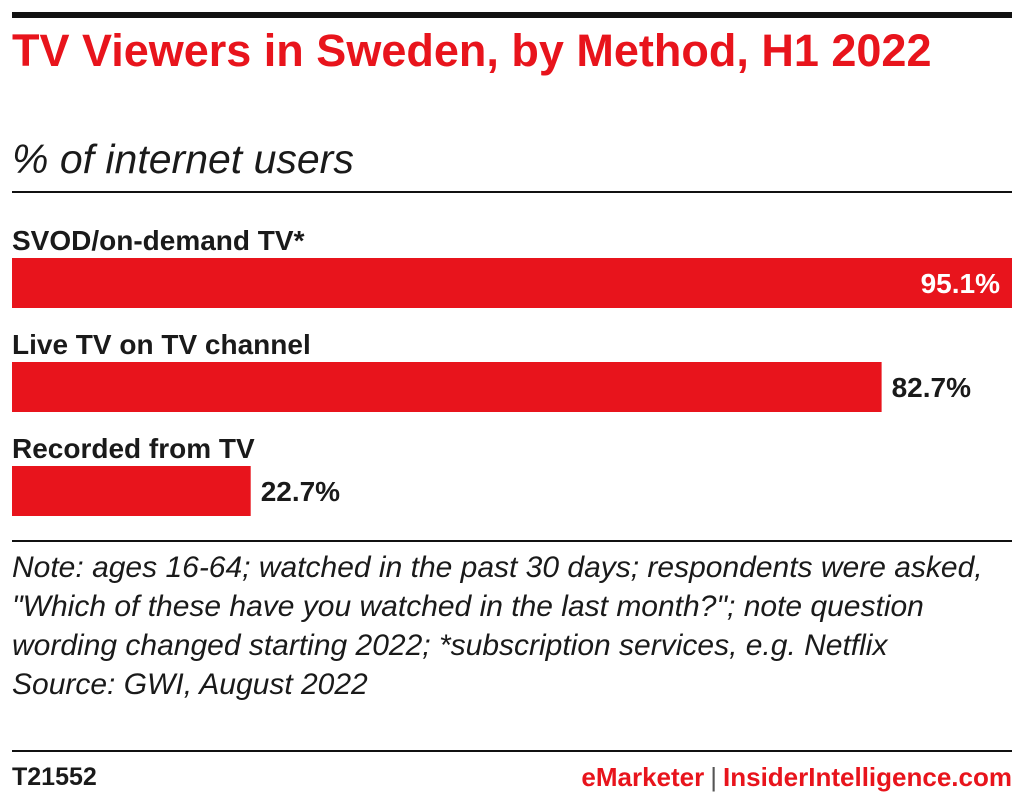  What do you see at coordinates (960, 283) in the screenshot?
I see `value-label: 95.1%` at bounding box center [960, 283].